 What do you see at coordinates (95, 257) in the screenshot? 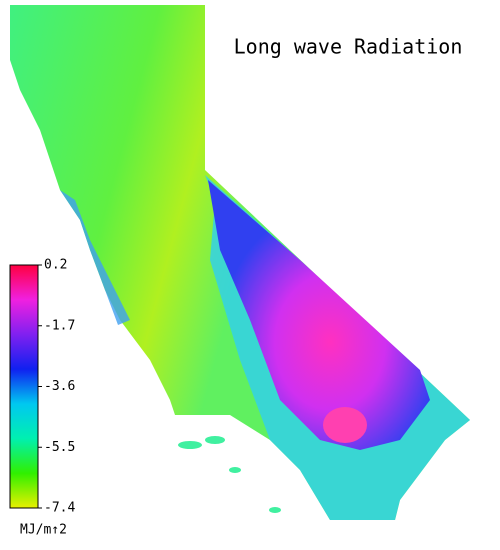
I see `coast-strip` at bounding box center [95, 257].